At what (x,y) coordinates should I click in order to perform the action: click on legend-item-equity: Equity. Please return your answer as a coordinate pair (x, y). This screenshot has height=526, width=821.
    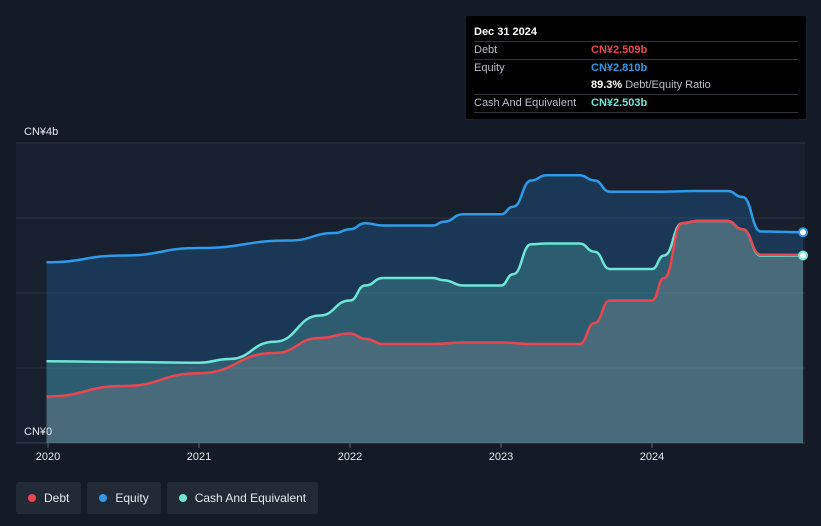
    Looking at the image, I should click on (124, 498).